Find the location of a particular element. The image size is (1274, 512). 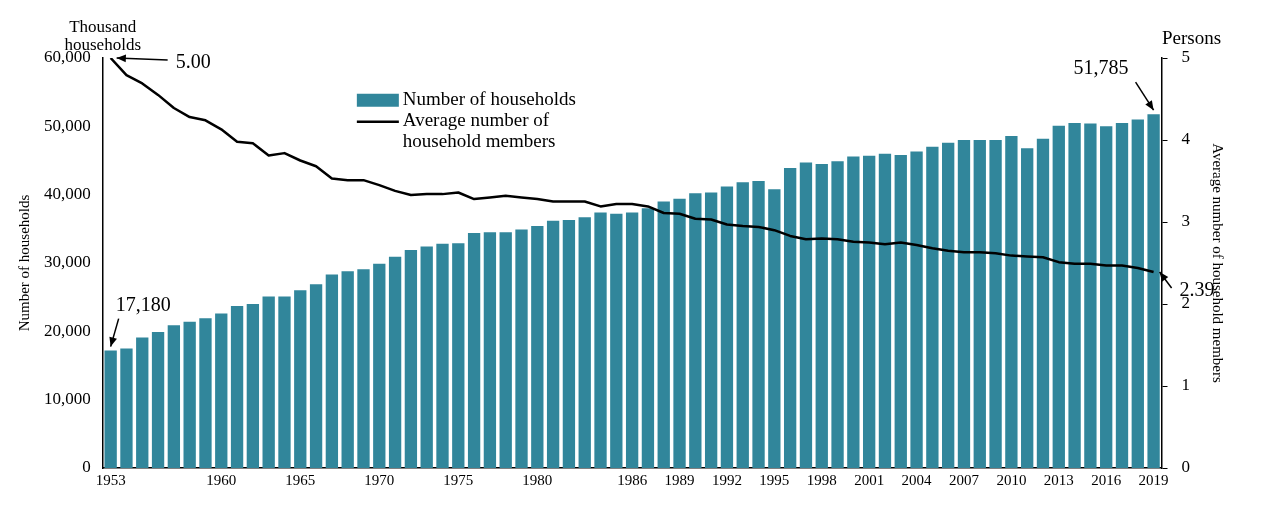

data-label: 51,785 is located at coordinates (1101, 67).